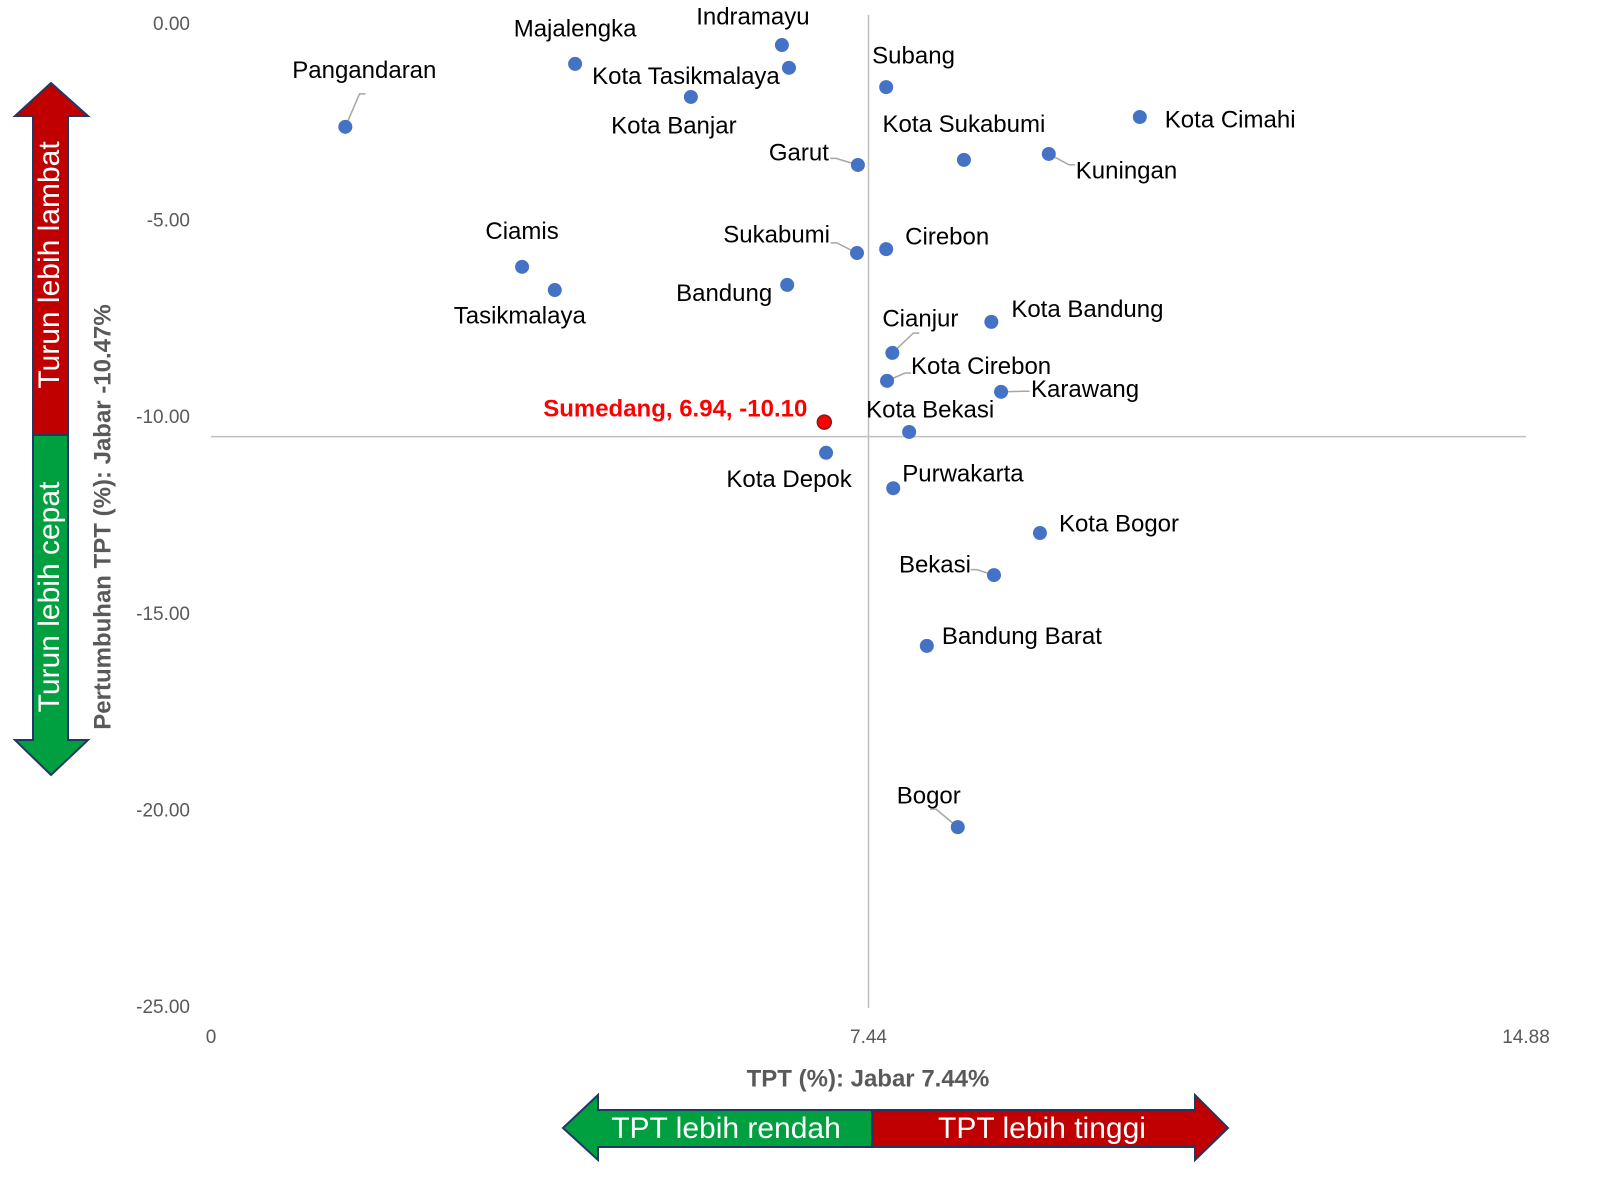  I want to click on arrow-left, so click(717, 1127).